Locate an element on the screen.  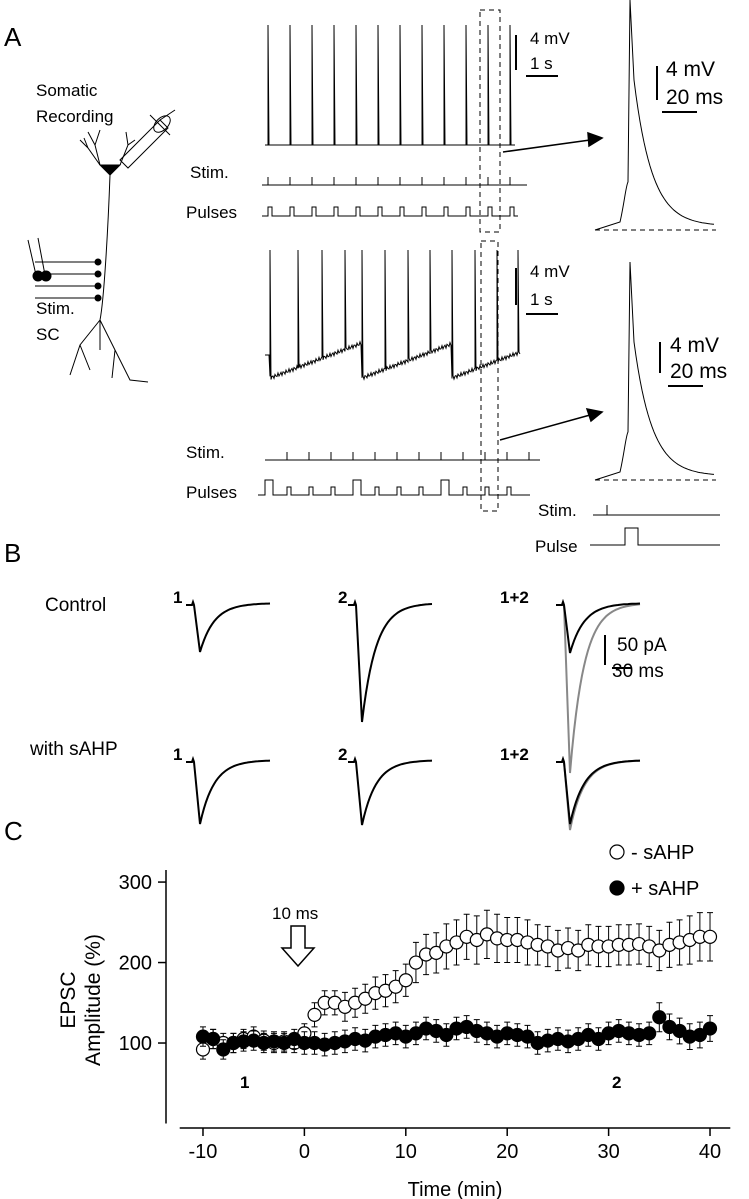
scale-label: 30 ms is located at coordinates (638, 671).